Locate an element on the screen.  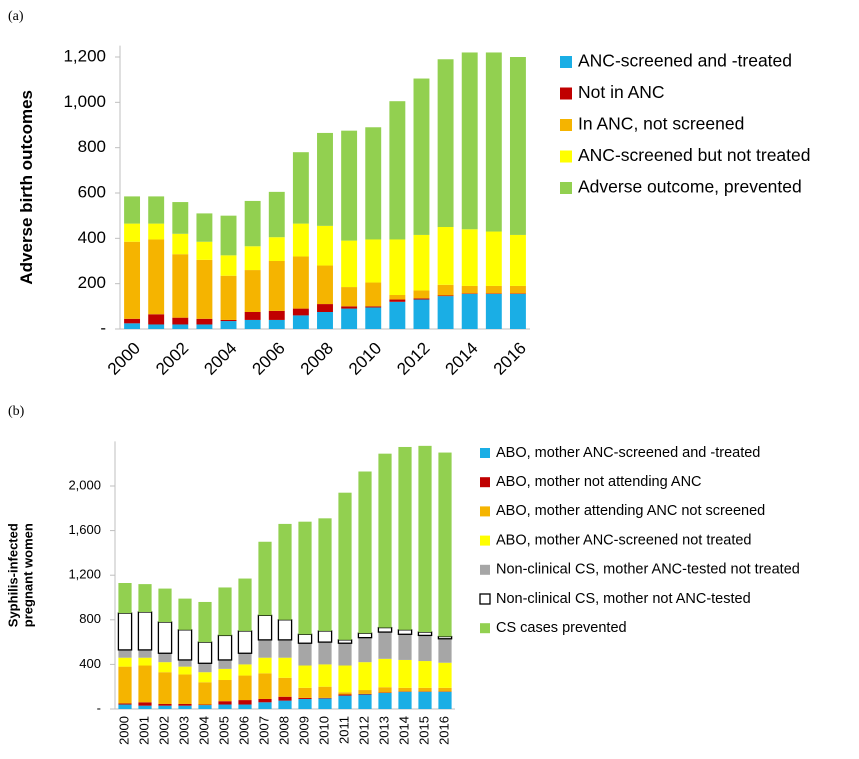
x-tick-label: 2009 is located at coordinates (303, 730).